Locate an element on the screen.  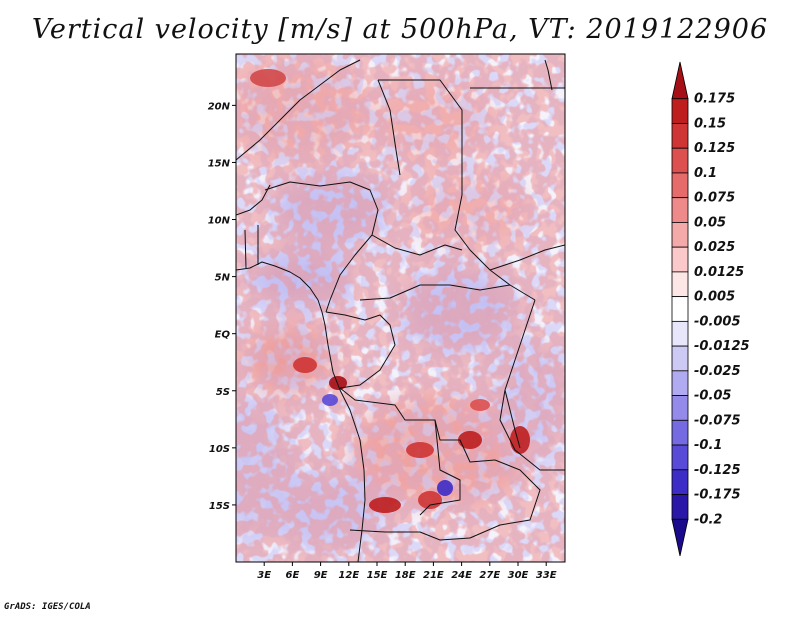
lon-tick-label: 21E is located at coordinates (433, 575).